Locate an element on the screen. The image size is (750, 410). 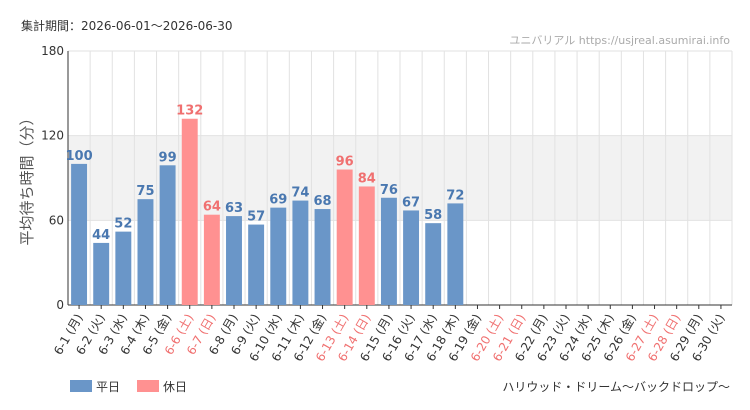
data-label: 76 is located at coordinates (389, 190).